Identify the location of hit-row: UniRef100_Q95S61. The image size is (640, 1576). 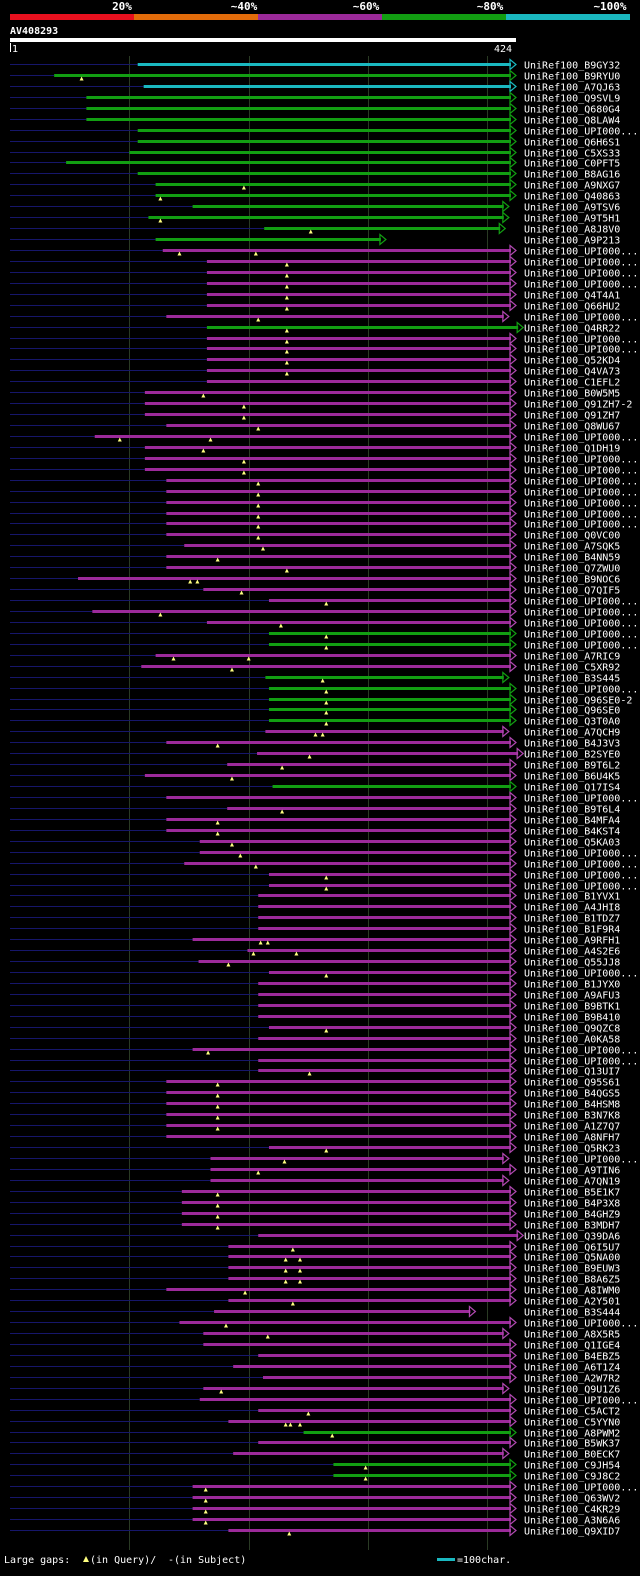
(315, 1082).